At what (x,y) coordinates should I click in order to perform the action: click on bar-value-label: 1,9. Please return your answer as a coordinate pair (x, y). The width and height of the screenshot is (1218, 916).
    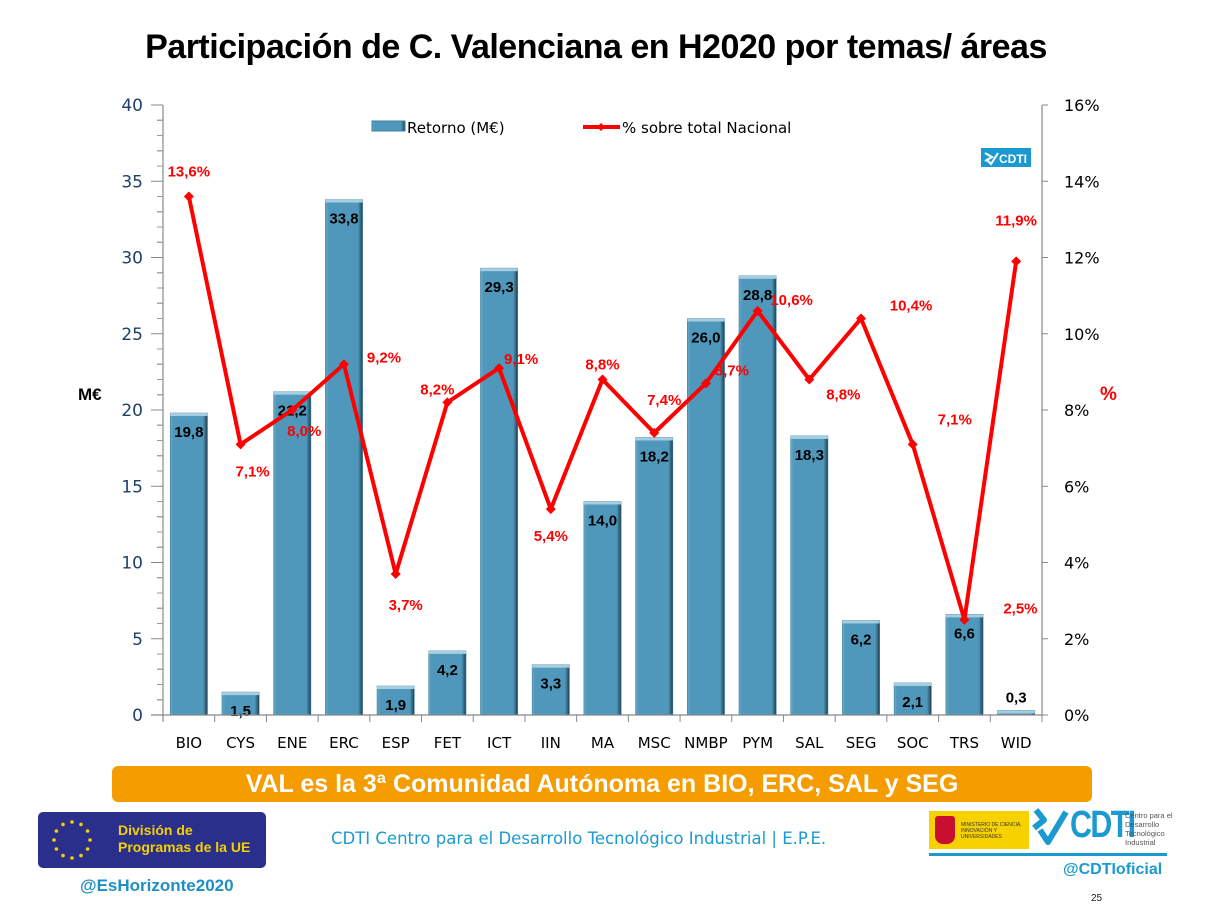
    Looking at the image, I should click on (395, 705).